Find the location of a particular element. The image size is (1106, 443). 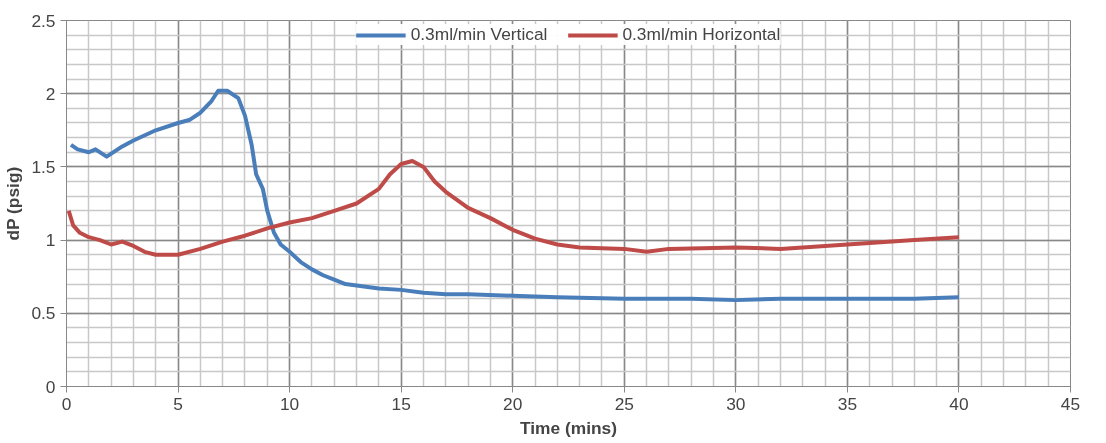

x-tick-label: 45 is located at coordinates (1070, 403).